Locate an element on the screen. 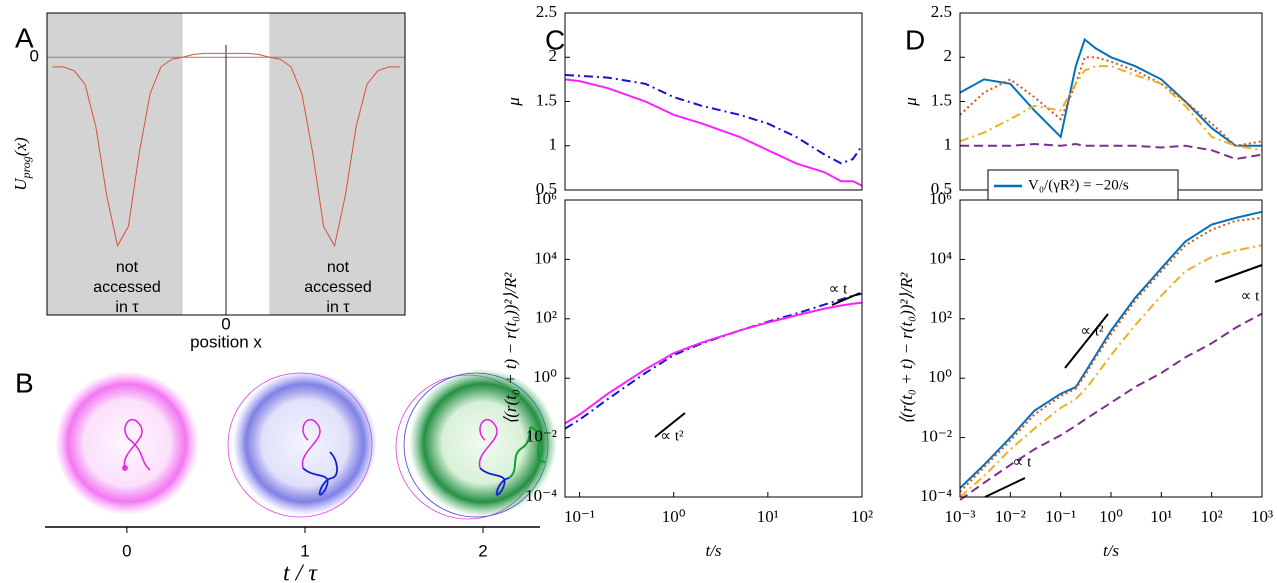 This screenshot has height=583, width=1277. x-axis-label: position x is located at coordinates (226, 341).